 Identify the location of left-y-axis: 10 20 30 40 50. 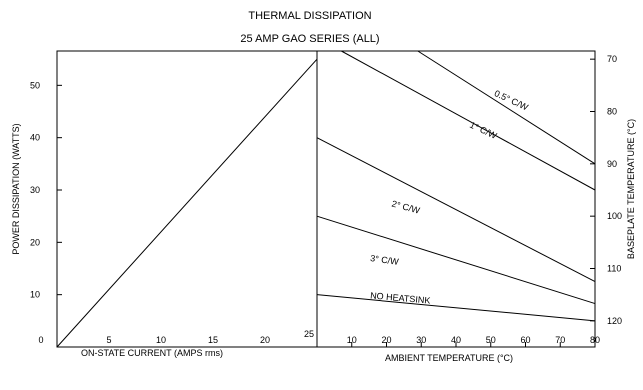
(46, 190).